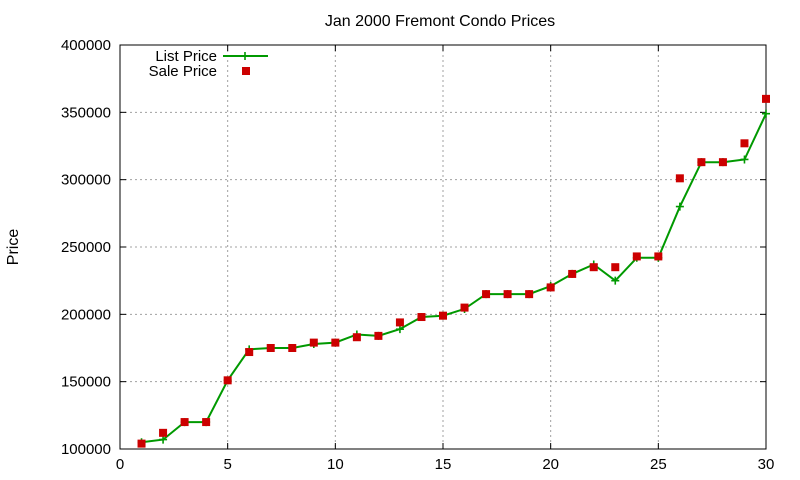  Describe the element at coordinates (86, 314) in the screenshot. I see `y-tick-label: 200000` at that location.